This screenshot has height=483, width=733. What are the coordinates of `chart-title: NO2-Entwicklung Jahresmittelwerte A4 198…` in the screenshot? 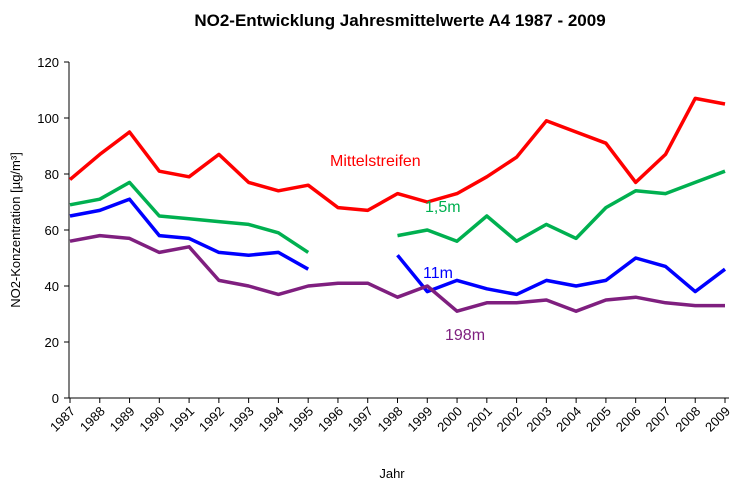 It's located at (399, 20).